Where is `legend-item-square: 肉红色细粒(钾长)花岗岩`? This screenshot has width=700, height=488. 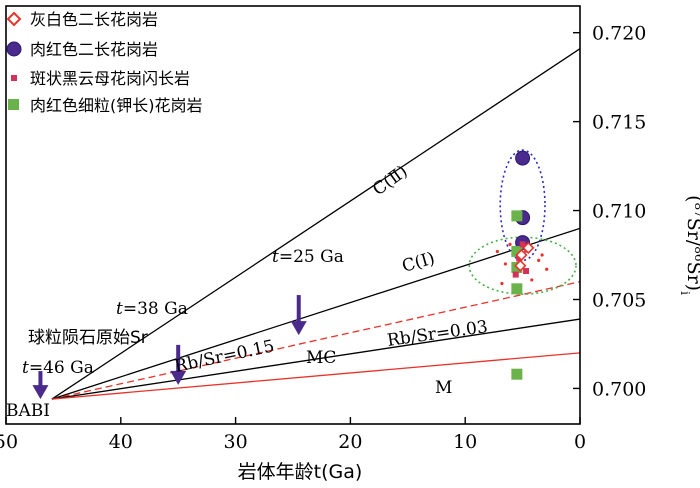
legend-item-square: 肉红色细粒(钾长)花岗岩 is located at coordinates (105, 105).